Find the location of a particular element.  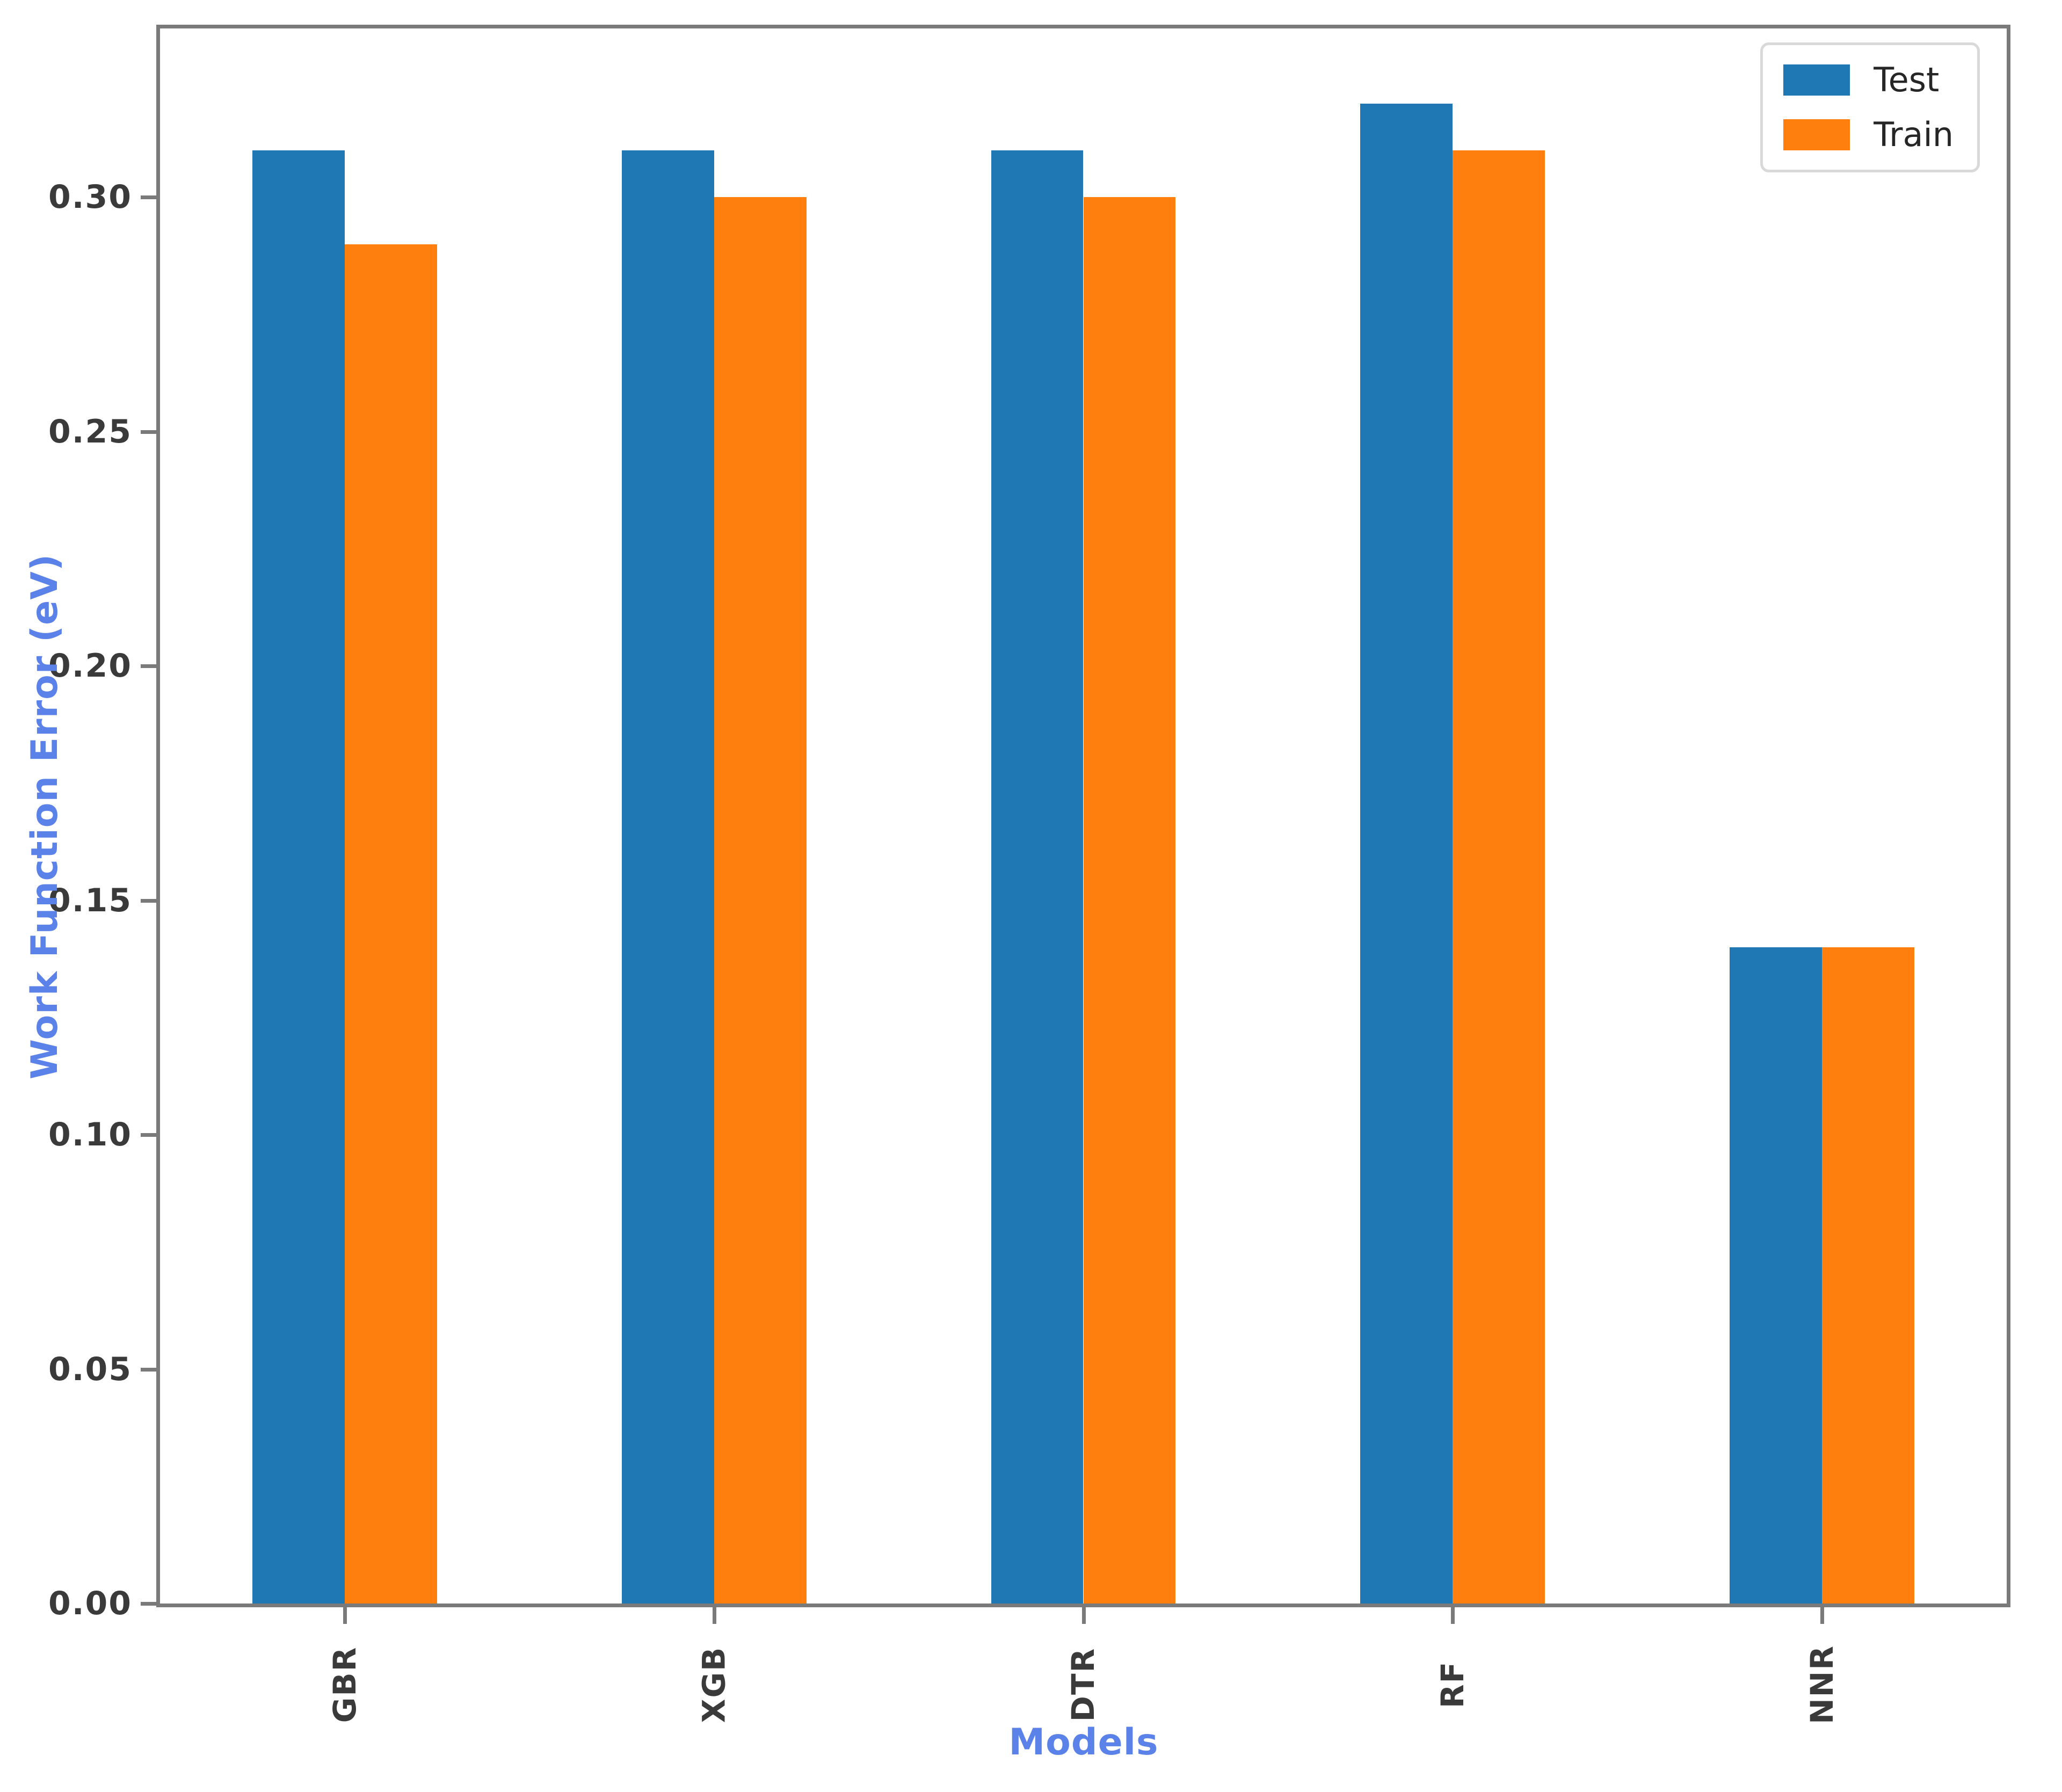

x-axis-label: Models is located at coordinates (1083, 1742).